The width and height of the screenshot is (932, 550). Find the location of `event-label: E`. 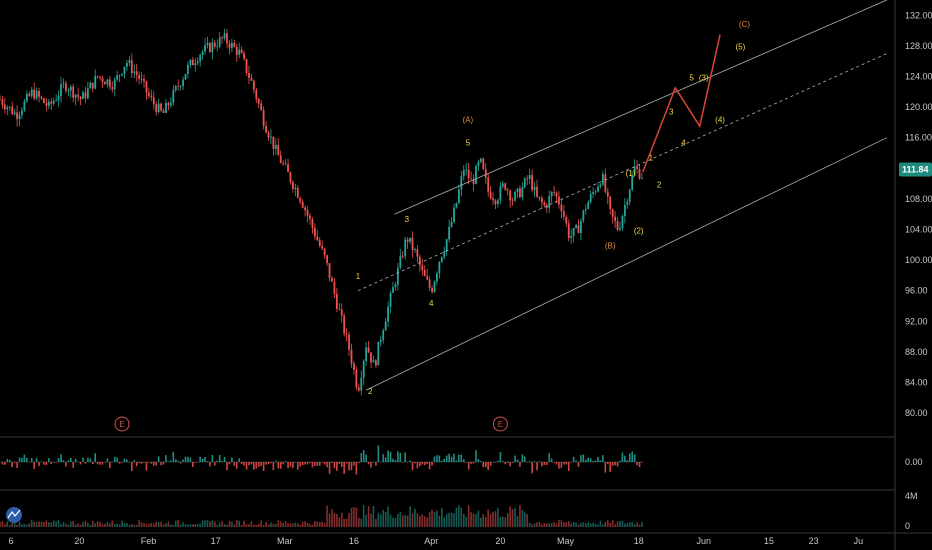

event-label: E is located at coordinates (121, 424).